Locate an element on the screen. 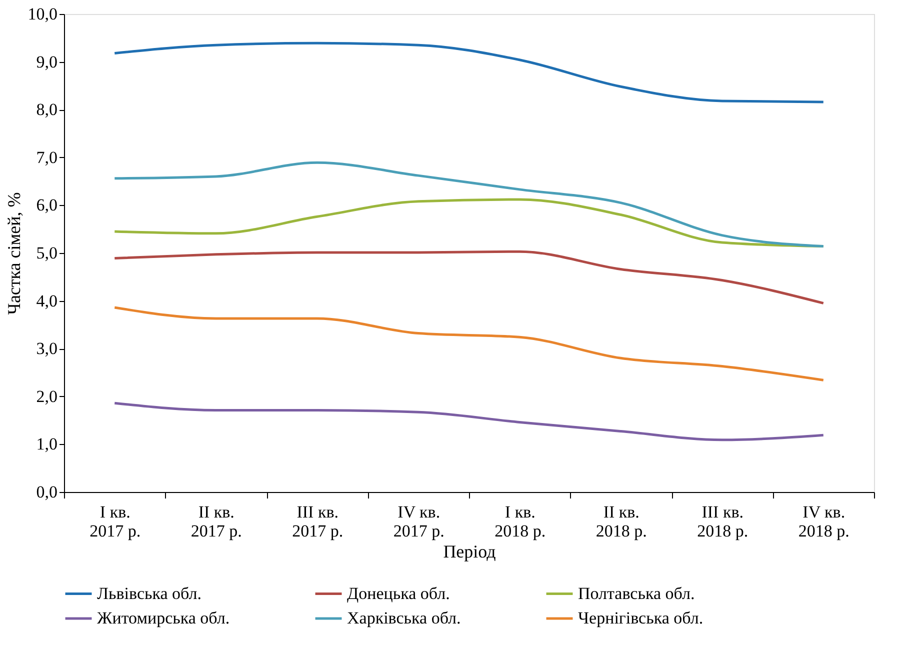  y-tick-label: 6,0 is located at coordinates (47, 205).